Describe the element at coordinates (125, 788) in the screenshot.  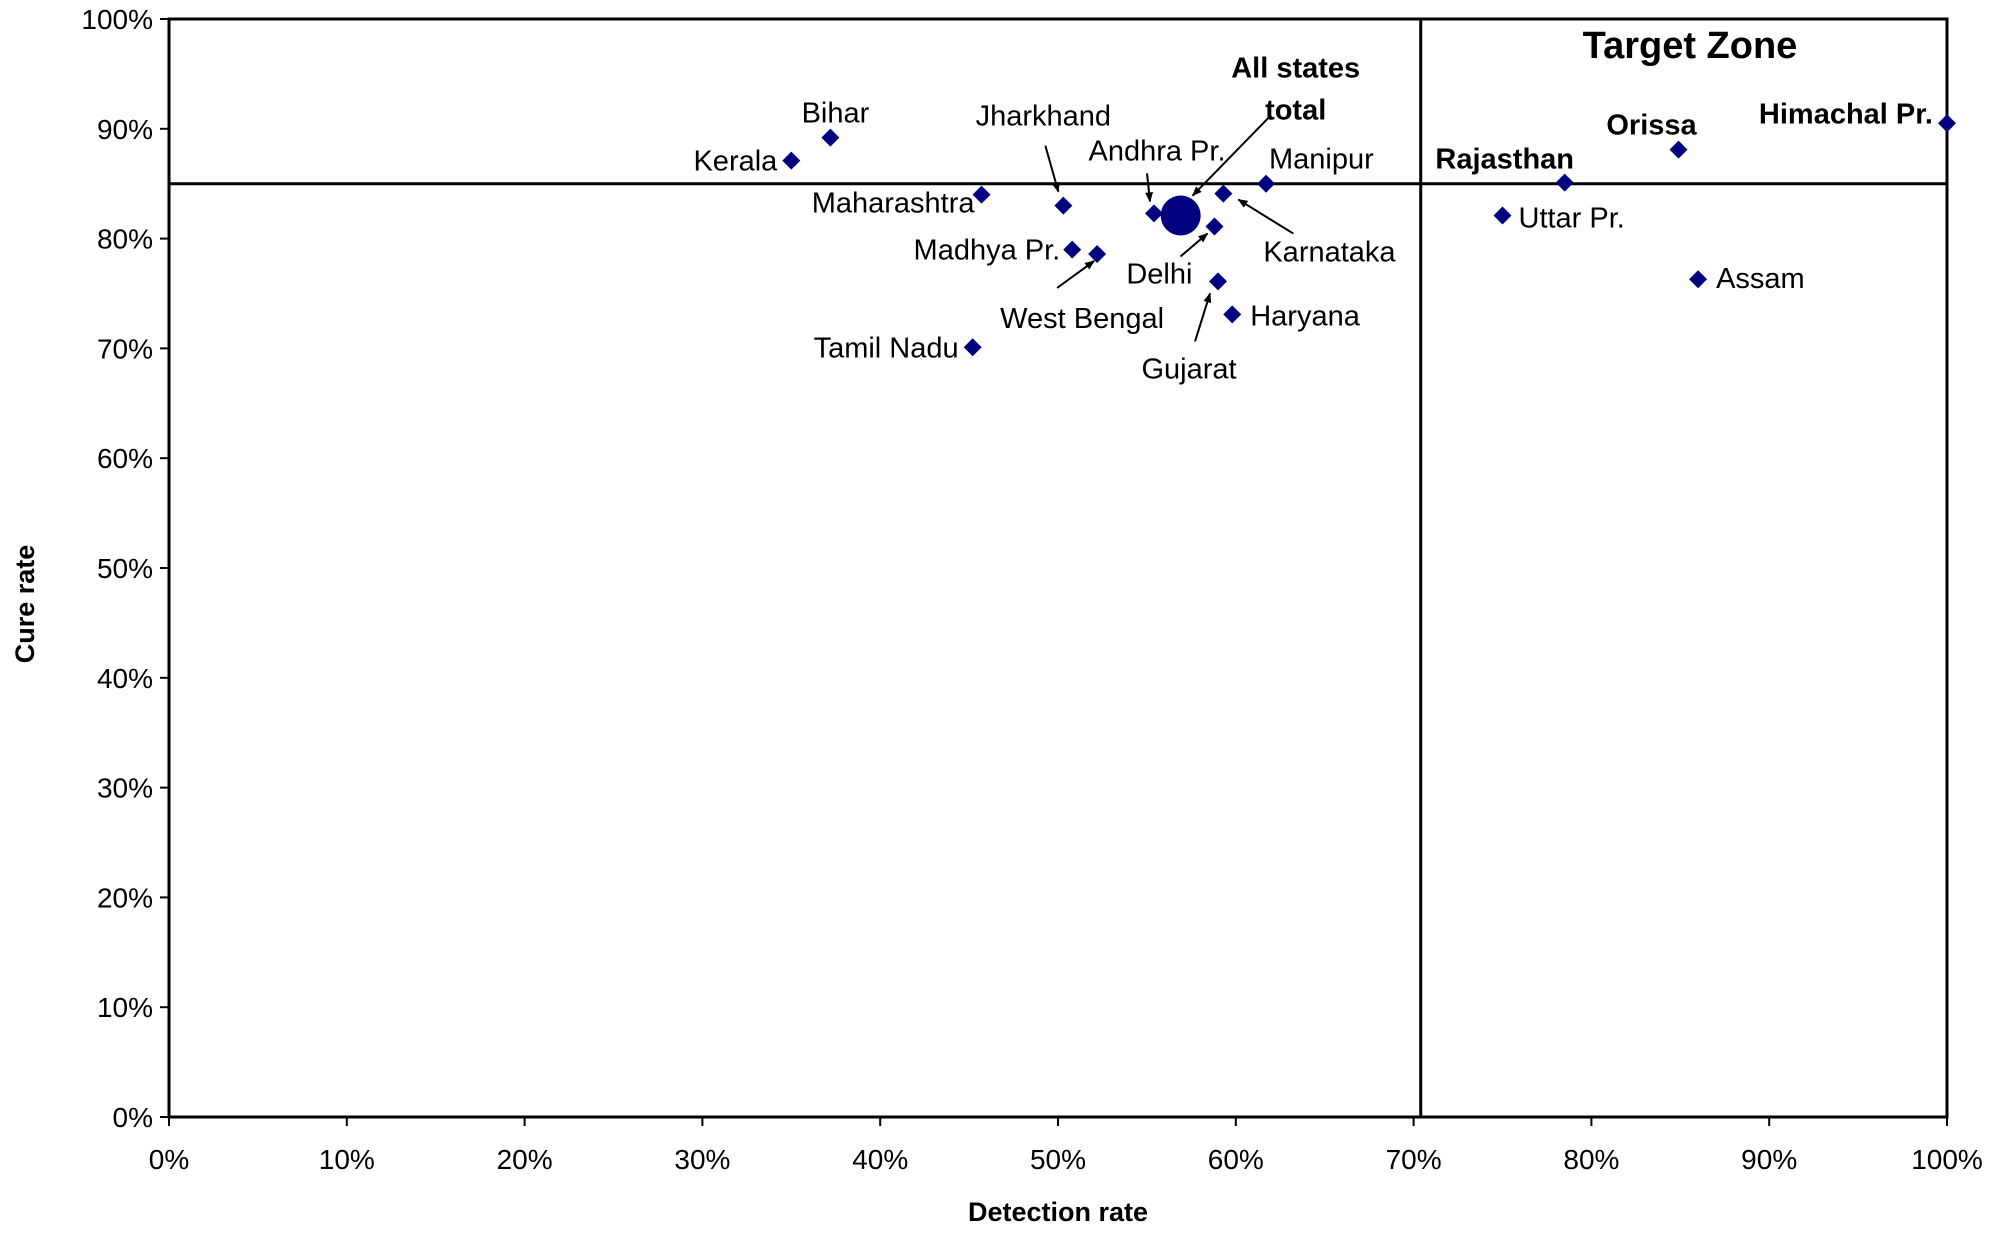
I see `y-tick-label: 30%` at that location.